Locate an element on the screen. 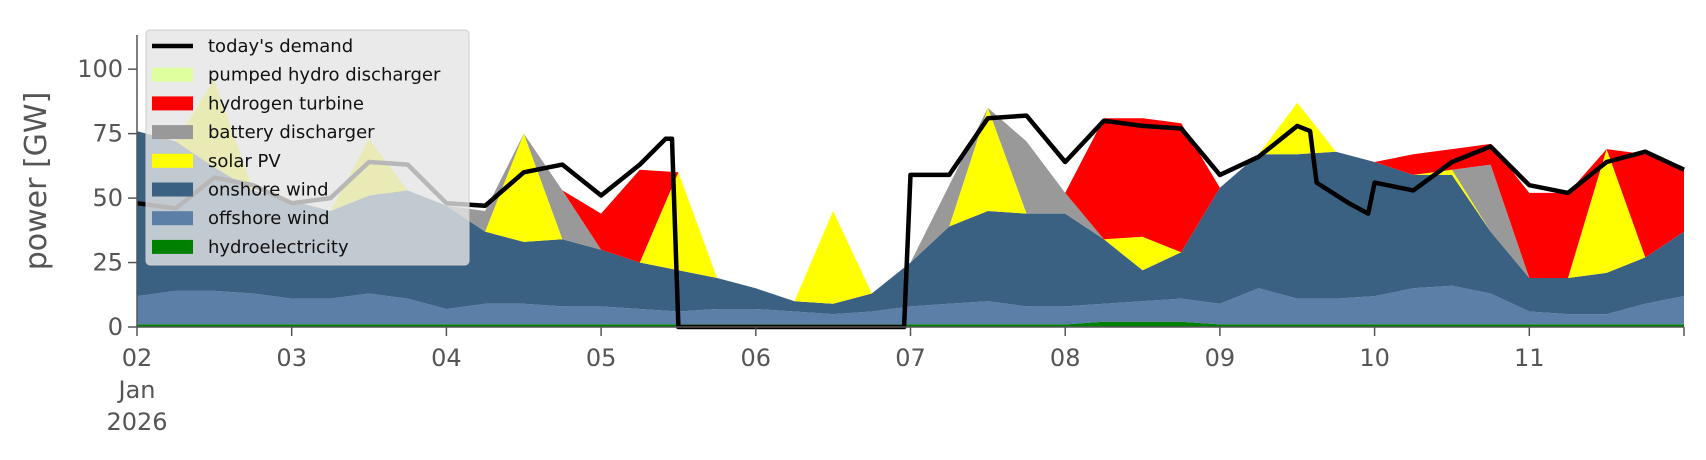 This screenshot has height=460, width=1706. x-tick-label: 09 is located at coordinates (1220, 358).